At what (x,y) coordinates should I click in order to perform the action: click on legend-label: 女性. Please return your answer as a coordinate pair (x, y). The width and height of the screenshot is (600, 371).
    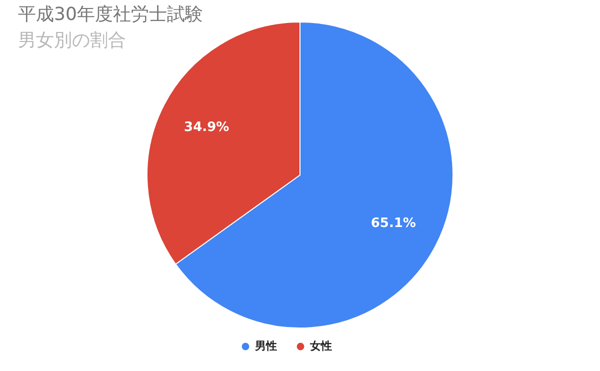
    Looking at the image, I should click on (320, 346).